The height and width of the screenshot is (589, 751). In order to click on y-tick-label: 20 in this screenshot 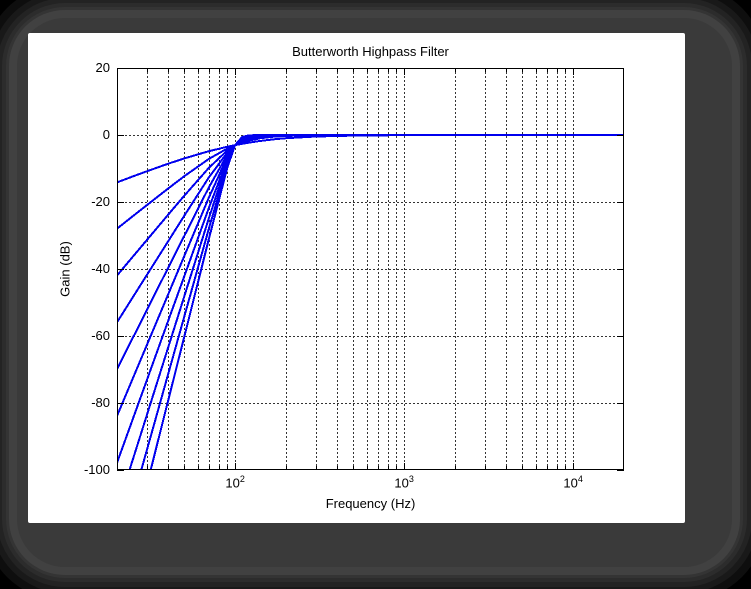, I will do `click(102, 67)`.